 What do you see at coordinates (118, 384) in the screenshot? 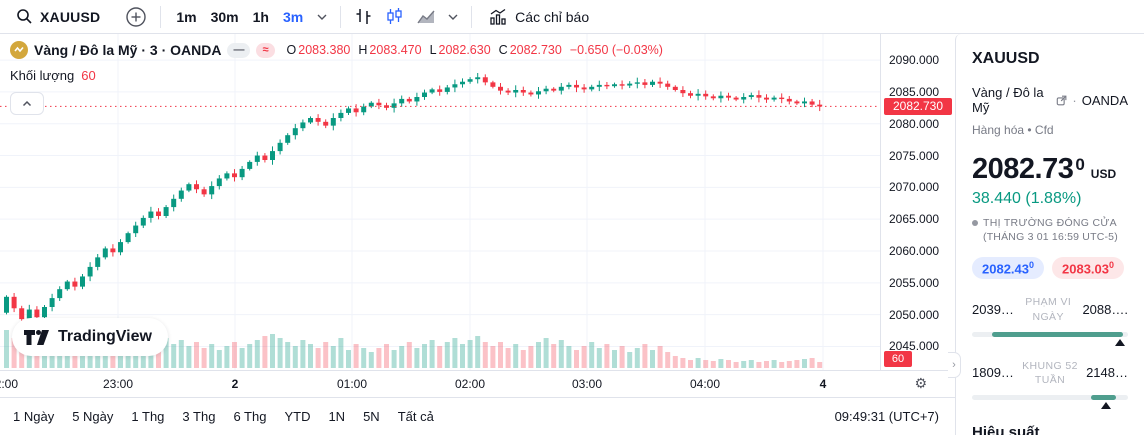
I see `time-tick-label: 23:00` at bounding box center [118, 384].